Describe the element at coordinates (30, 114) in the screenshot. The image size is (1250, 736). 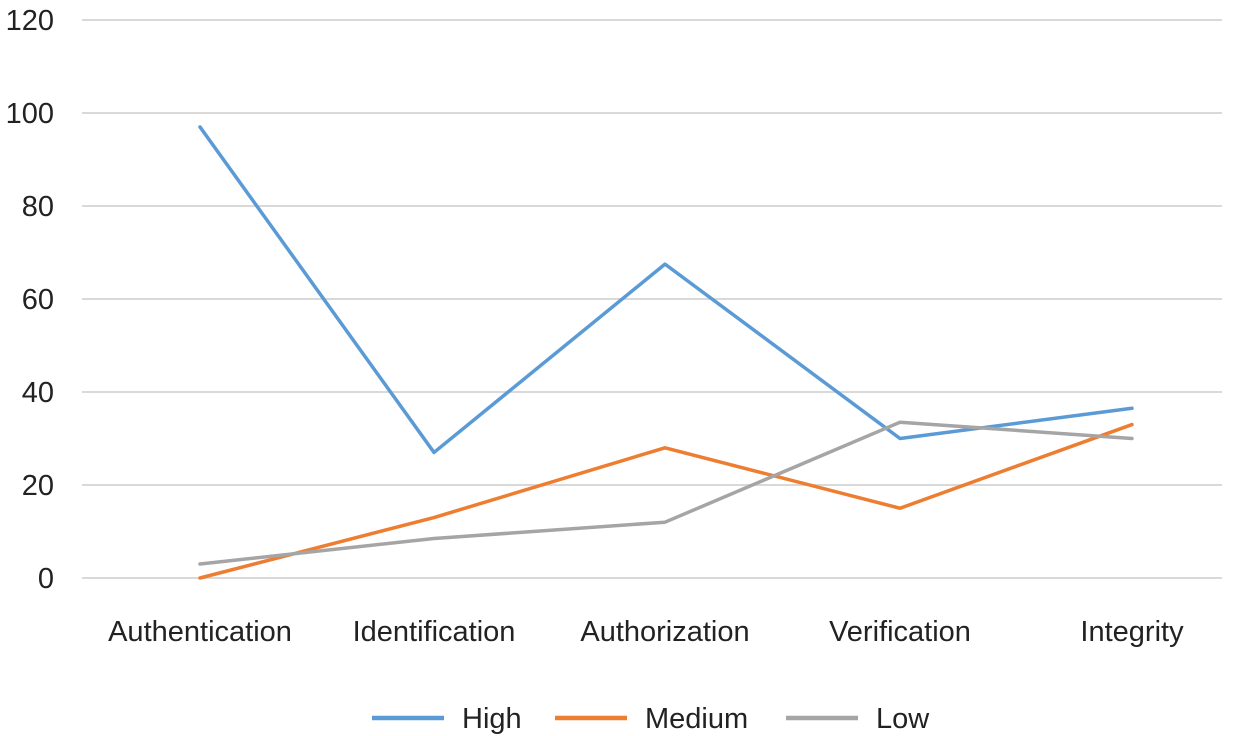
I see `y-tick-label: 100` at that location.